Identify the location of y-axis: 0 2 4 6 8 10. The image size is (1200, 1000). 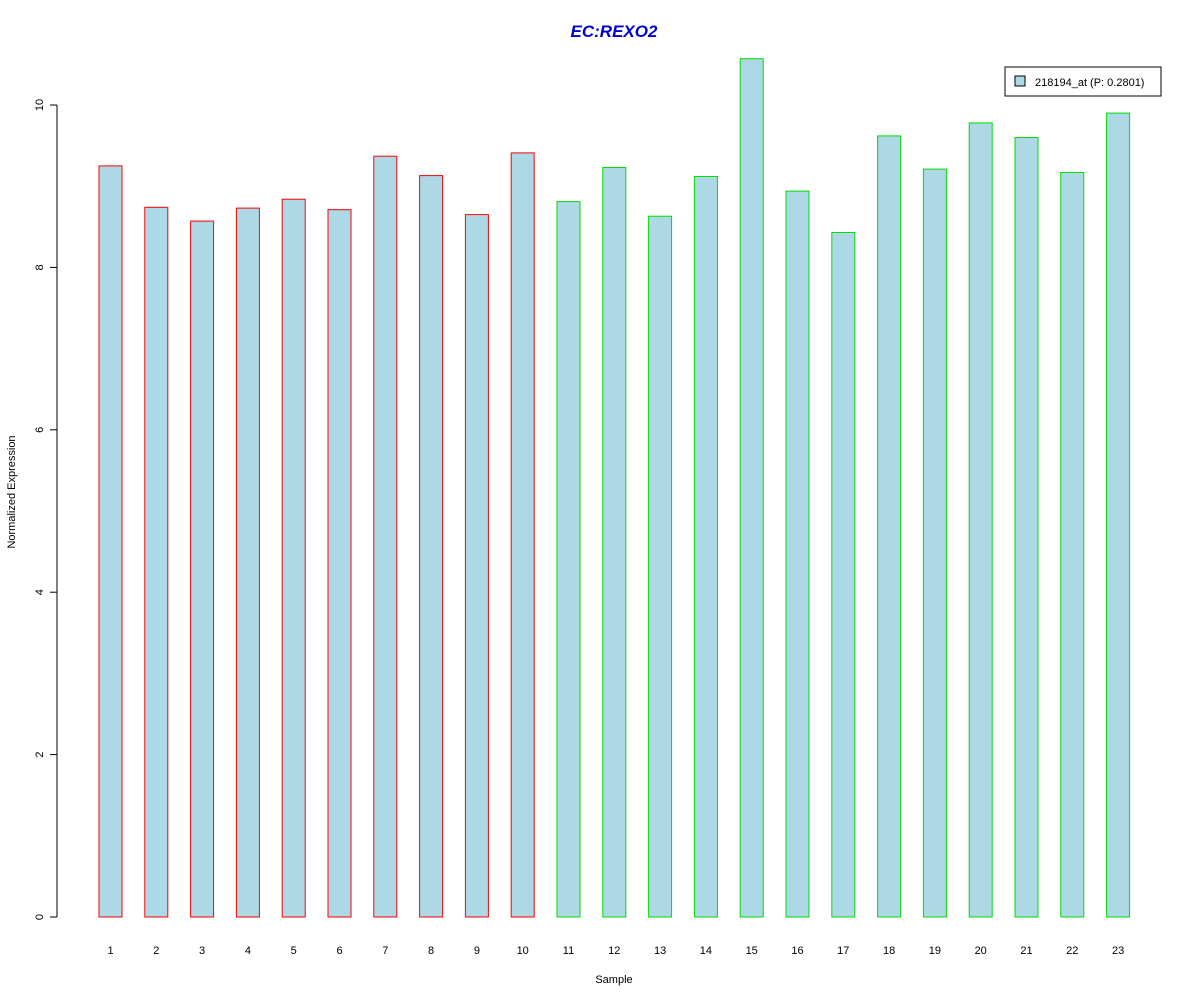
(46, 509).